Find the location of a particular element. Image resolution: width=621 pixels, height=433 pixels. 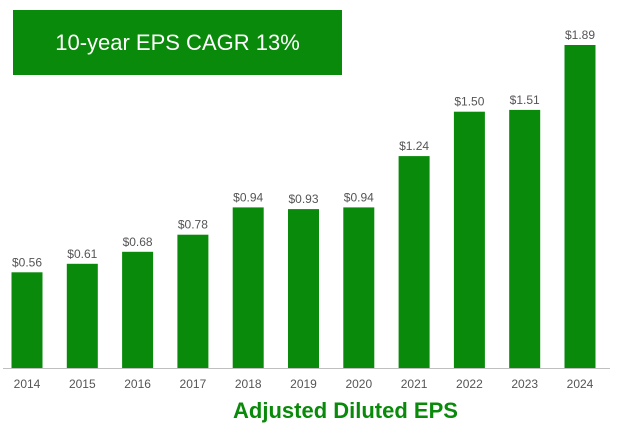

x-tick-label-2015: 2015 is located at coordinates (82, 384).